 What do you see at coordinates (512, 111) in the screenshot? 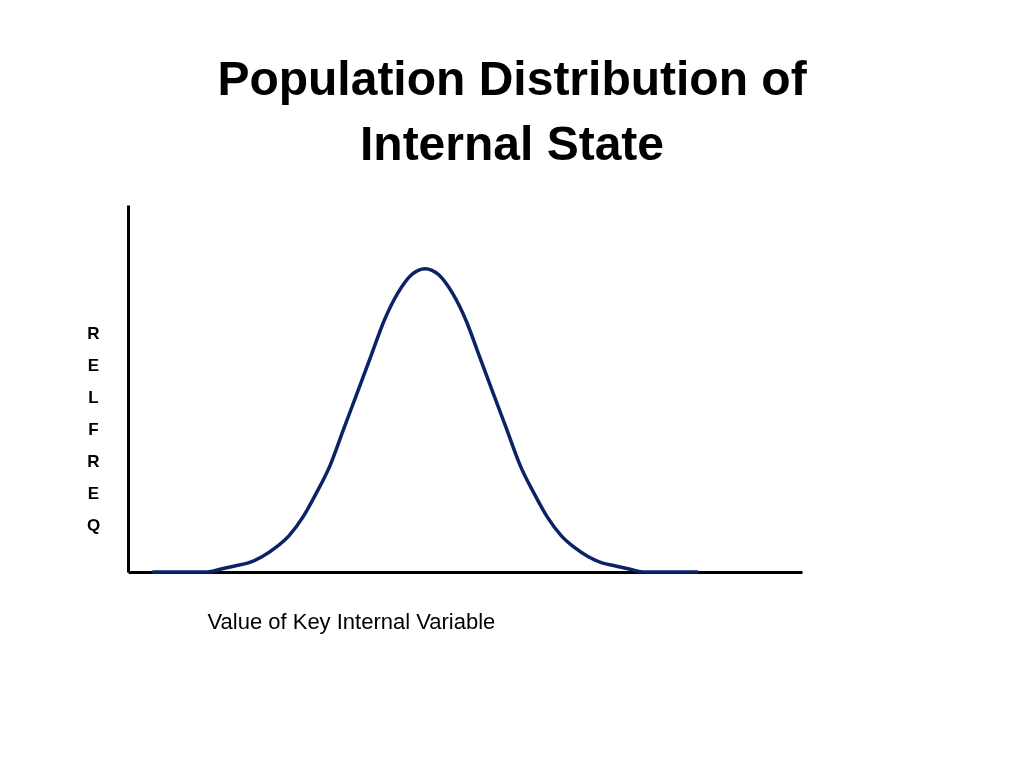
I see `chart-title: Population Distribution of Internal State` at bounding box center [512, 111].